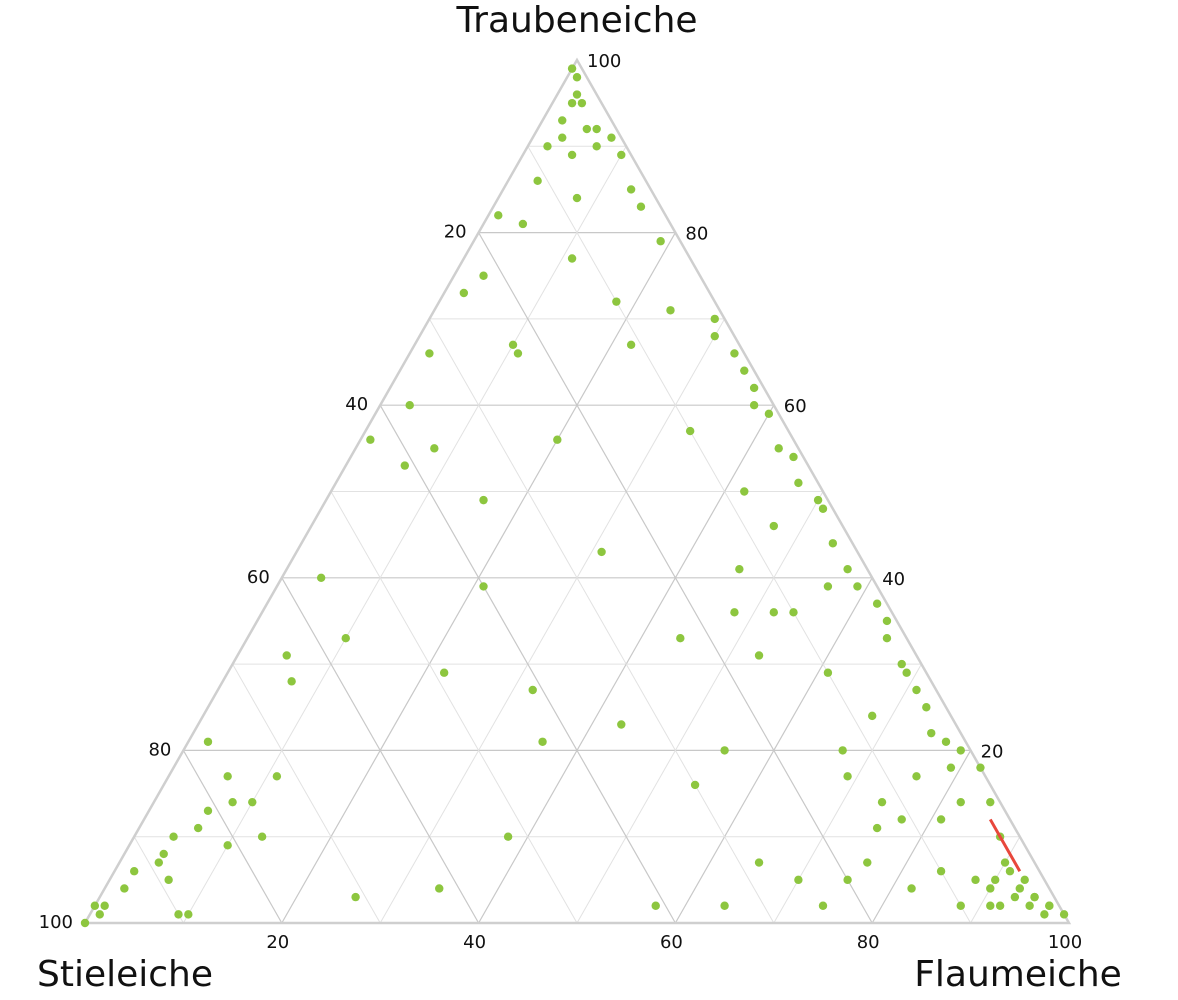 Image resolution: width=1178 pixels, height=1000 pixels. I want to click on right-tick-label: 20, so click(992, 751).